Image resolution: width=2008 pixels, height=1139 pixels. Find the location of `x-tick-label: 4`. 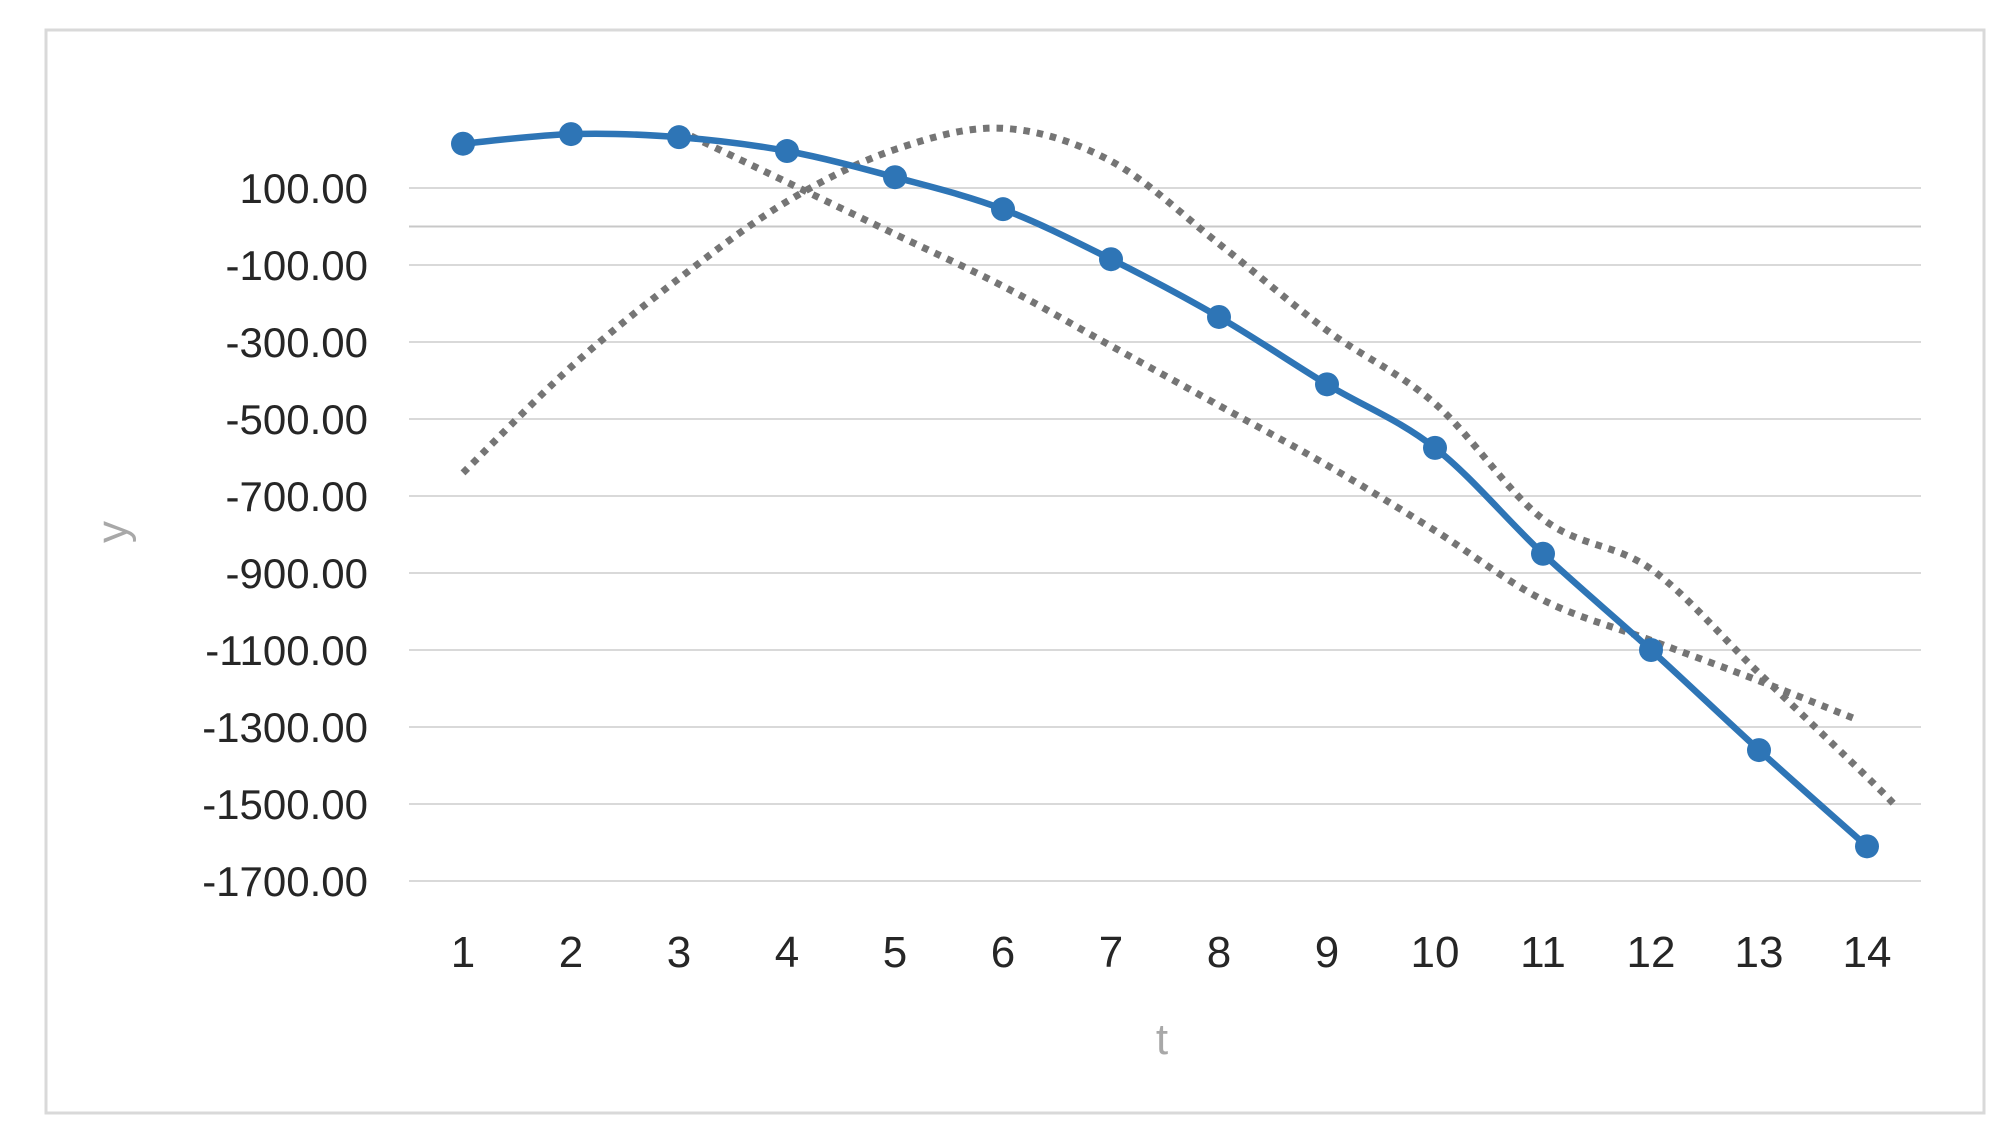

x-tick-label: 4 is located at coordinates (787, 952).